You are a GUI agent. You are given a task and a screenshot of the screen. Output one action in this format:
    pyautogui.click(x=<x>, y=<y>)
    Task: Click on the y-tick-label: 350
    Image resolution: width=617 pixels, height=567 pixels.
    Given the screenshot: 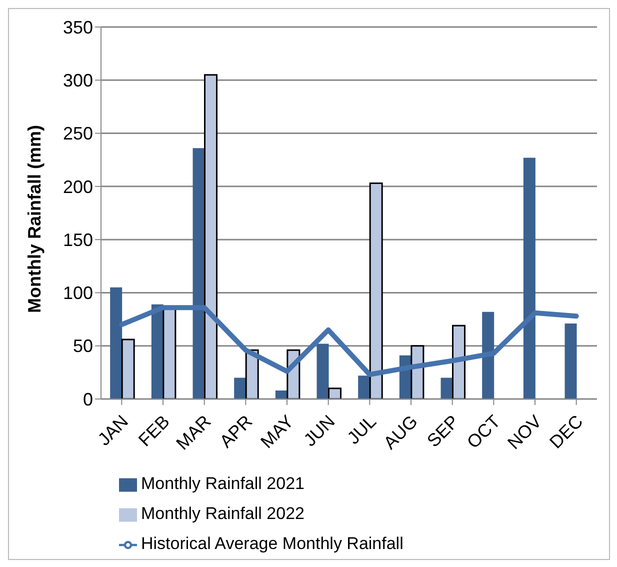 What is the action you would take?
    pyautogui.click(x=77, y=27)
    